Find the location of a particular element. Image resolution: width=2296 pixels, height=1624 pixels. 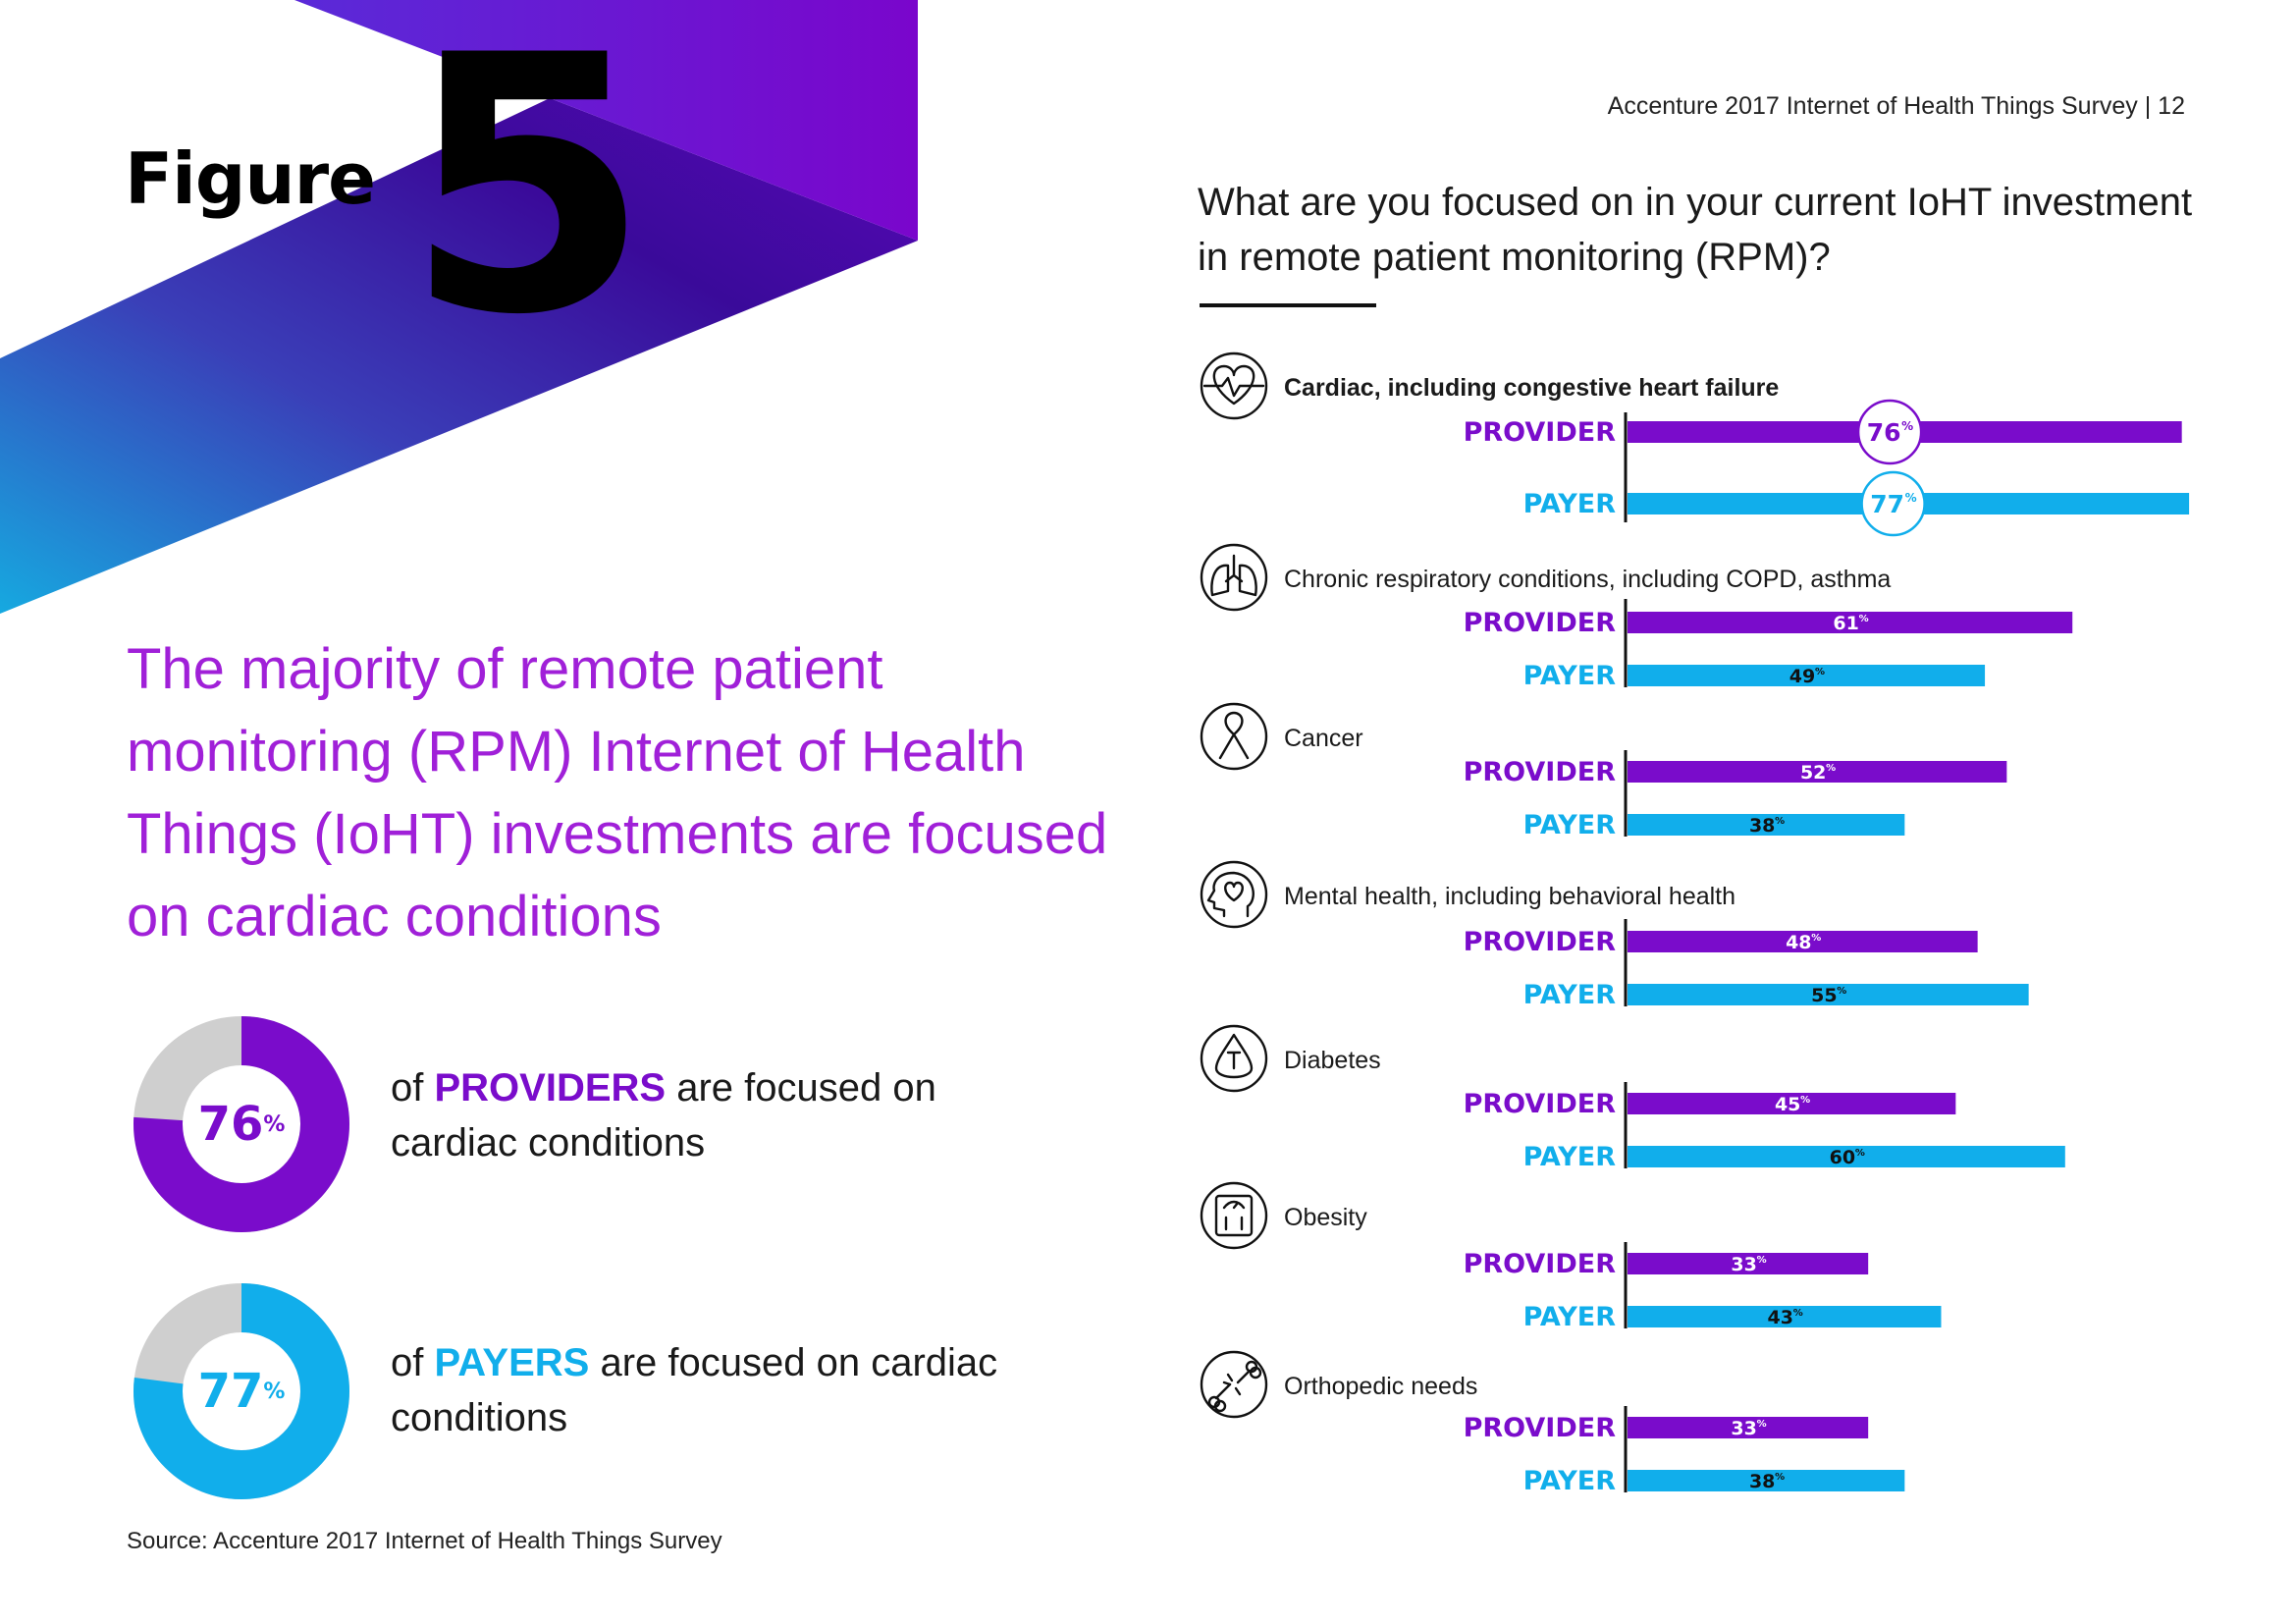

scale-feet is located at coordinates (1234, 1223).